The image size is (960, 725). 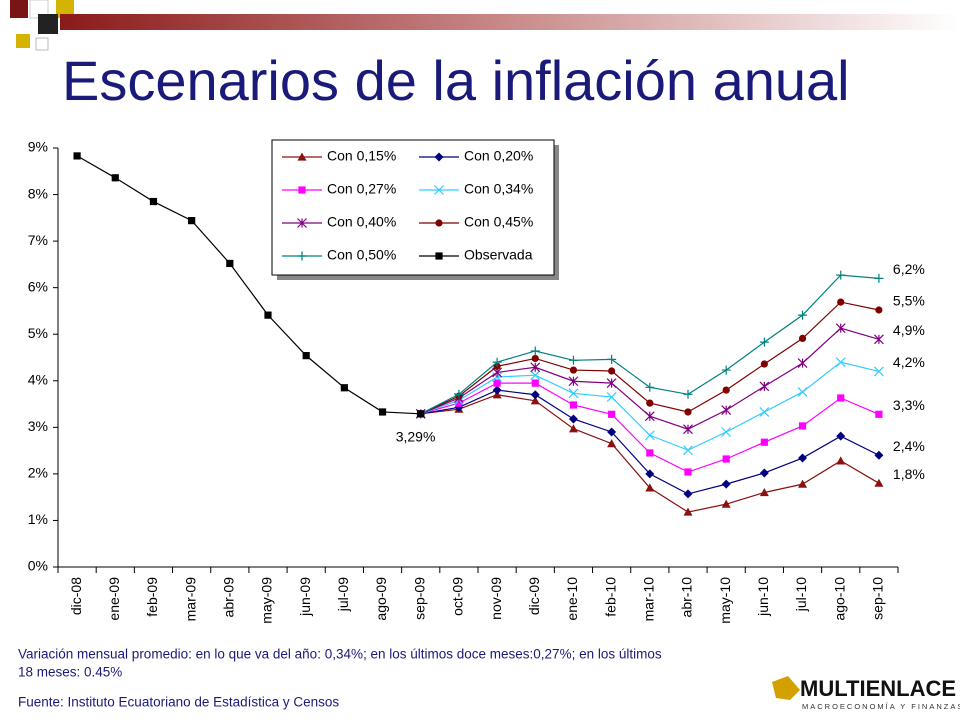 I want to click on x-tick-label: may-10, so click(x=725, y=600).